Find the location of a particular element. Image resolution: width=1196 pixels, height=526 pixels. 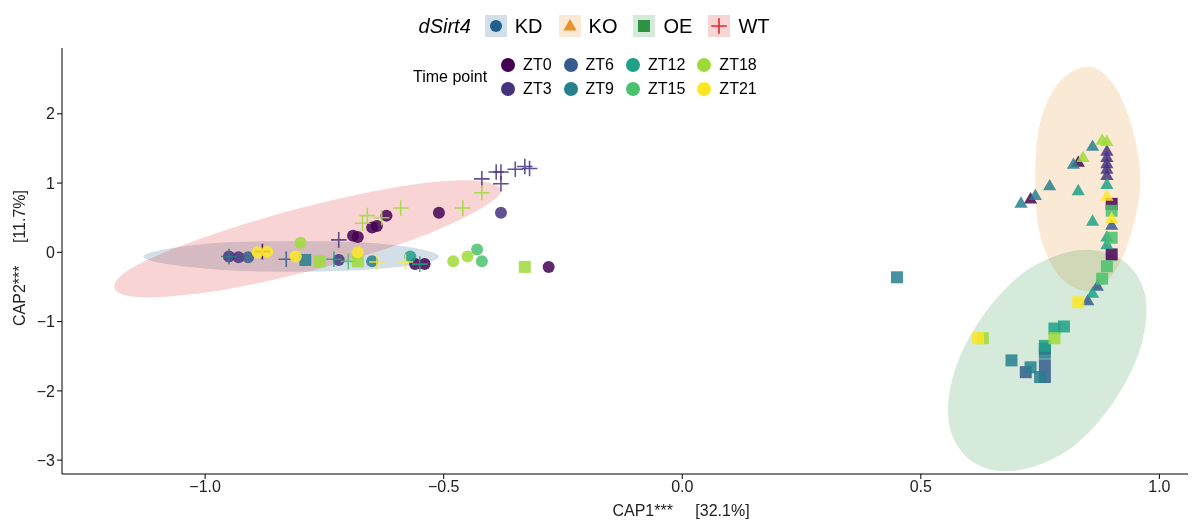

legend-label: KD is located at coordinates (528, 26).